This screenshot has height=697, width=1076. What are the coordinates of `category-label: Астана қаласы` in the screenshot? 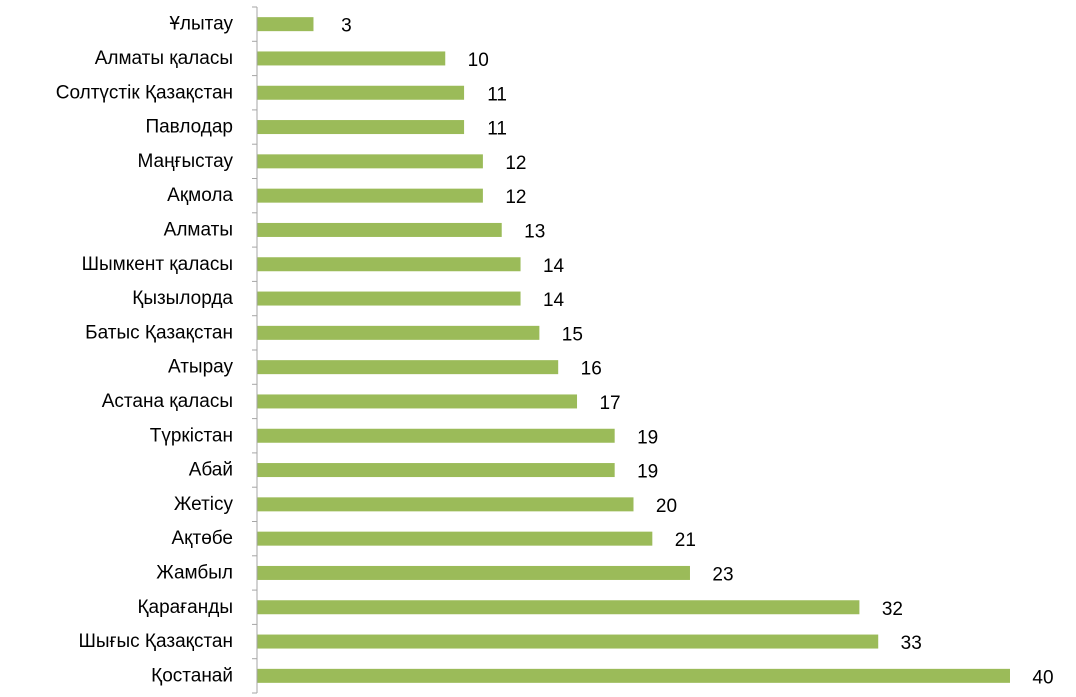 It's located at (167, 401).